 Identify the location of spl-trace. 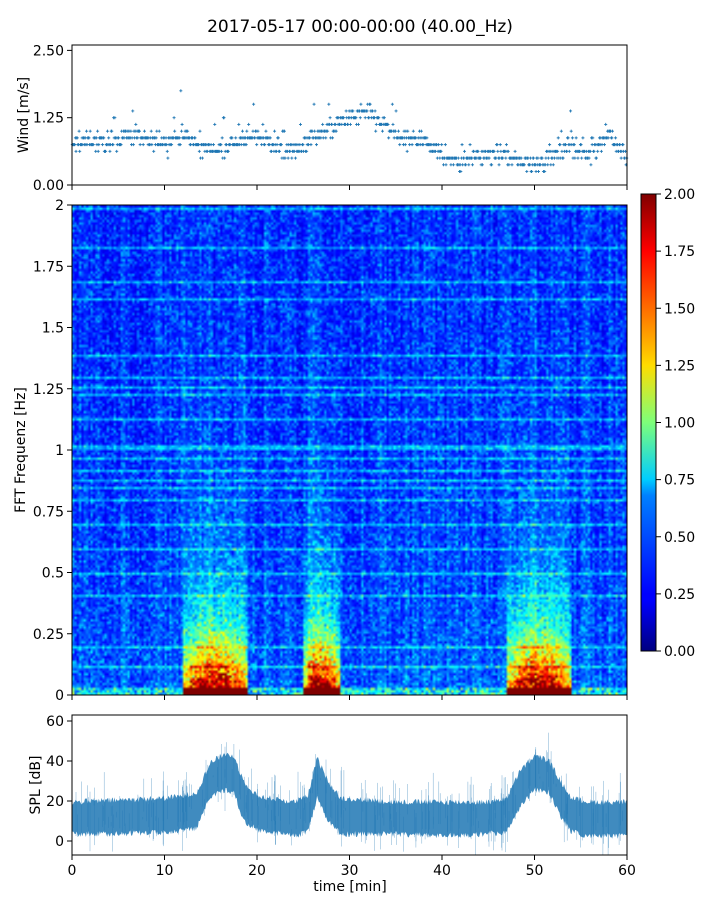
(349, 793).